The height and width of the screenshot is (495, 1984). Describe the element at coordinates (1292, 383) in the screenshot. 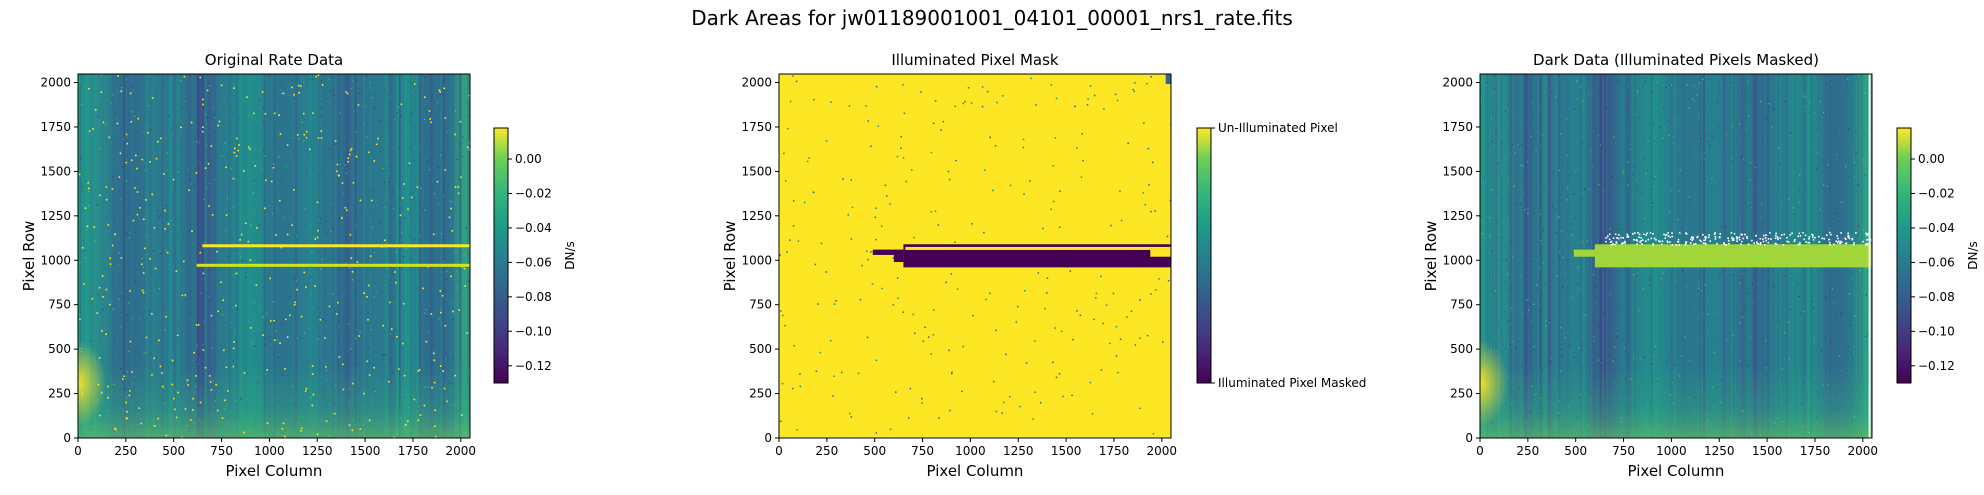

I see `colorbar-tick-label: Illuminated Pixel Masked` at that location.